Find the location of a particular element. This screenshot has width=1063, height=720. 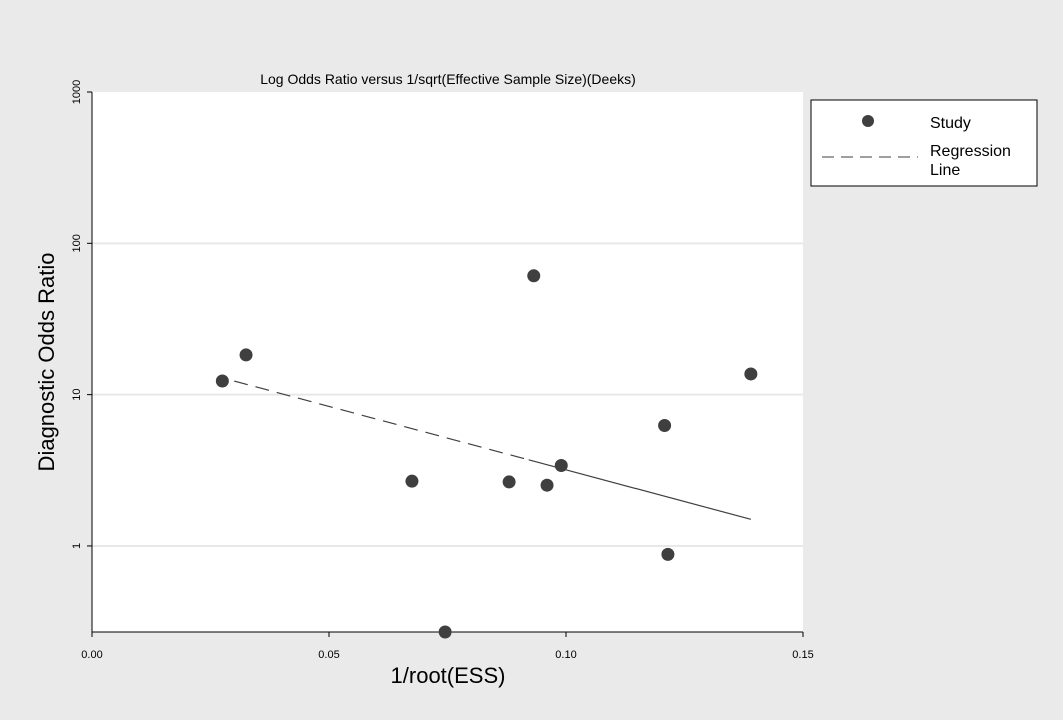

x-tick-label: 0.15 is located at coordinates (802, 655).